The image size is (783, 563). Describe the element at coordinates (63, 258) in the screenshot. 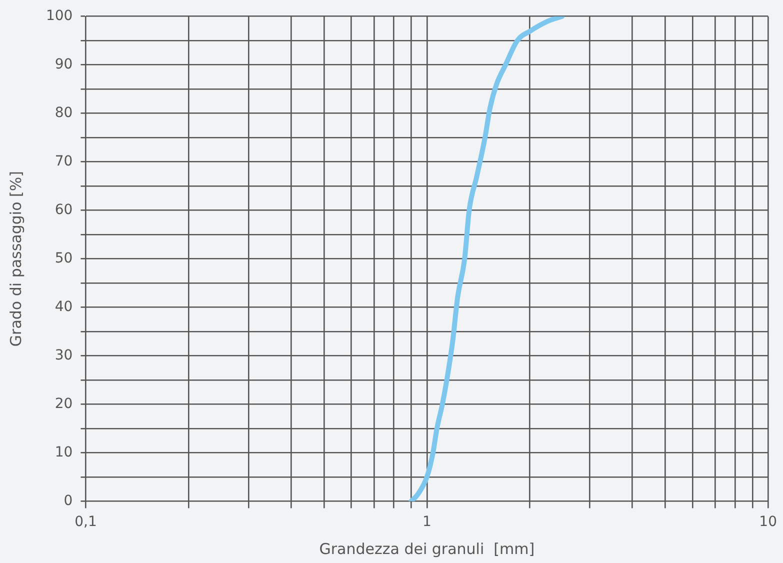

I see `y-tick-label: 50` at that location.